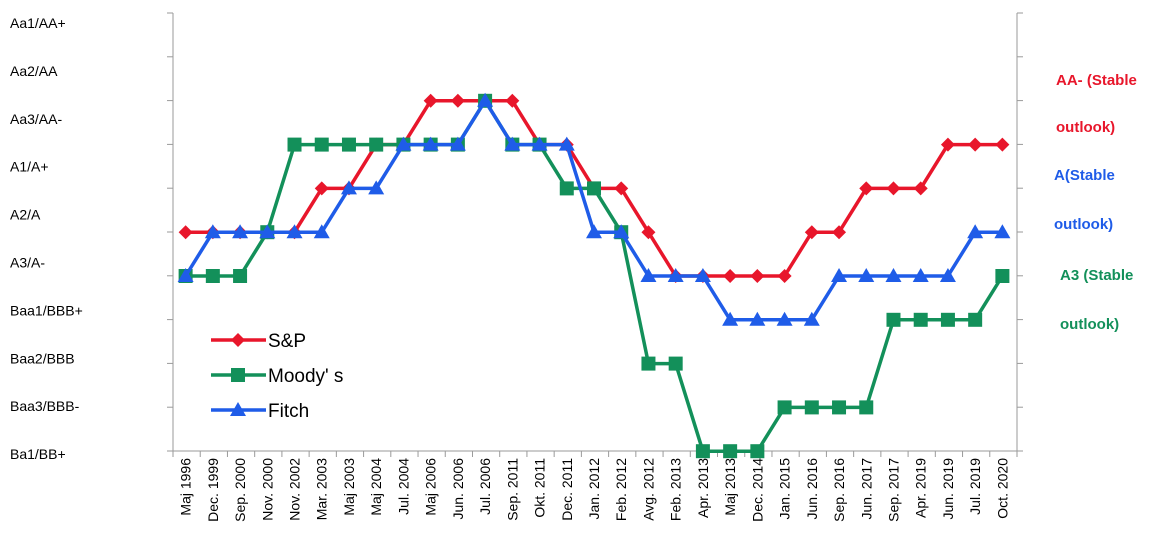 Image resolution: width=1157 pixels, height=550 pixels. Describe the element at coordinates (1002, 488) in the screenshot. I see `x-tick-label: Oct. 2020` at that location.